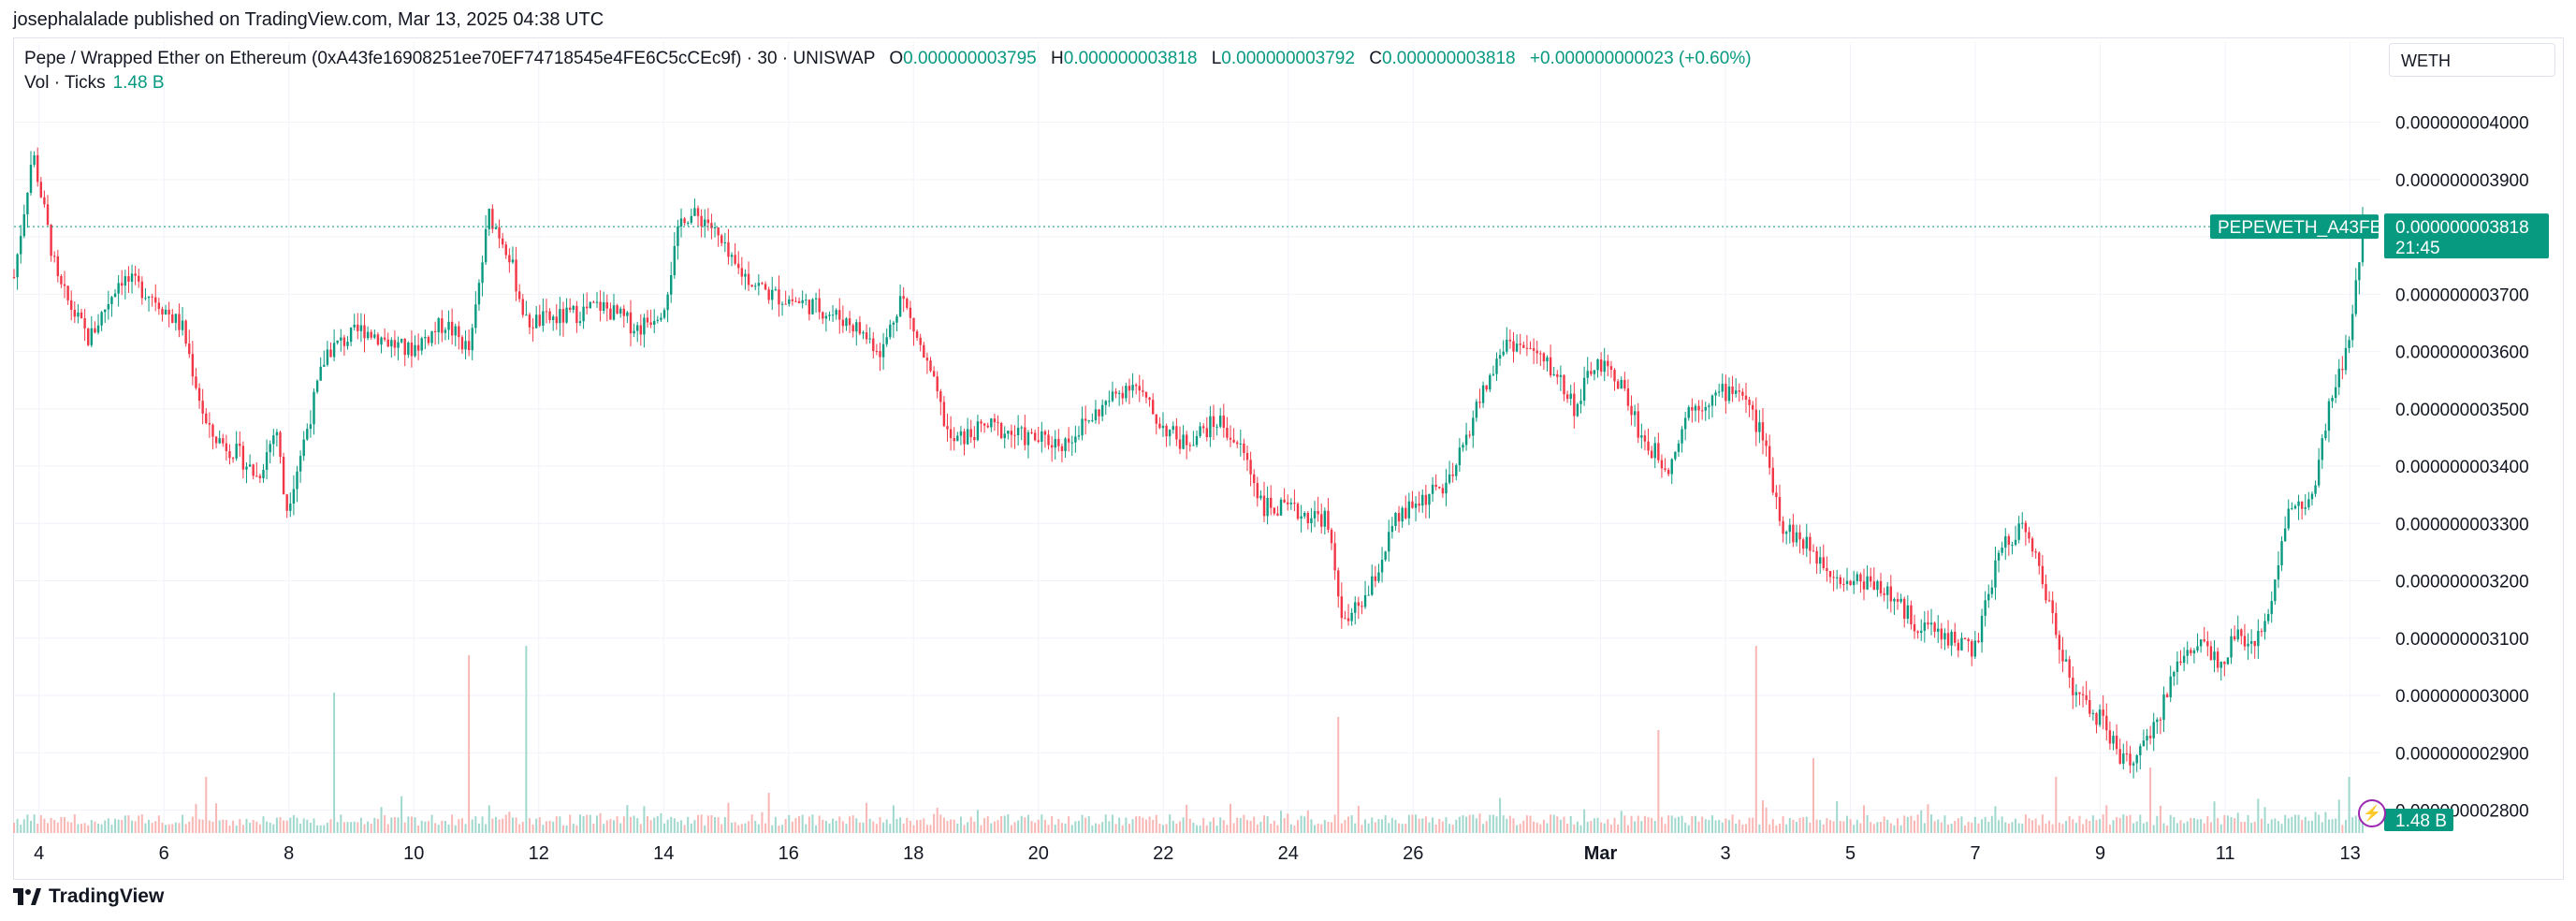 The height and width of the screenshot is (921, 2576). What do you see at coordinates (2372, 813) in the screenshot?
I see `lightning-icon: ⚡` at bounding box center [2372, 813].